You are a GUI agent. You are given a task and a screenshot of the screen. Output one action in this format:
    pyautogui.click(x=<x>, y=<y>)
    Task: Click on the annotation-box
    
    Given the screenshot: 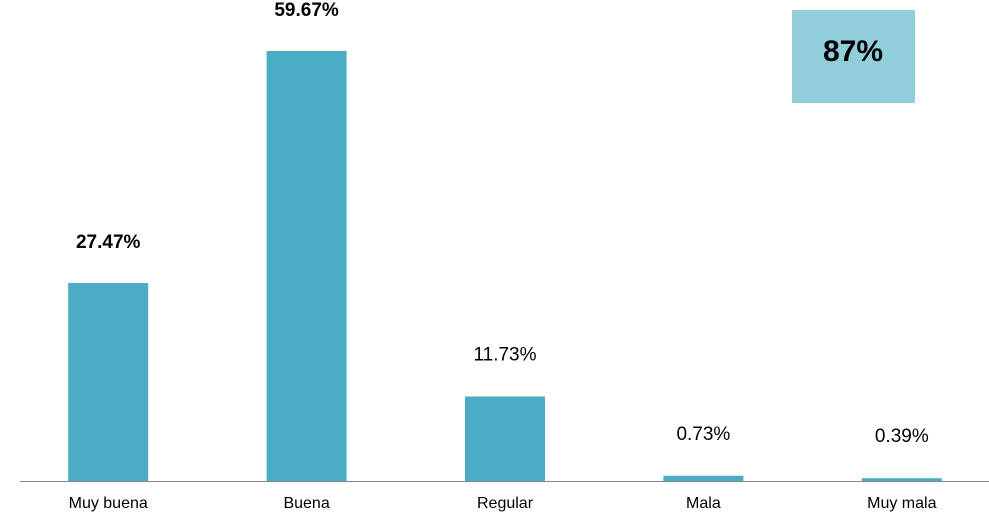 What is the action you would take?
    pyautogui.click(x=853, y=56)
    